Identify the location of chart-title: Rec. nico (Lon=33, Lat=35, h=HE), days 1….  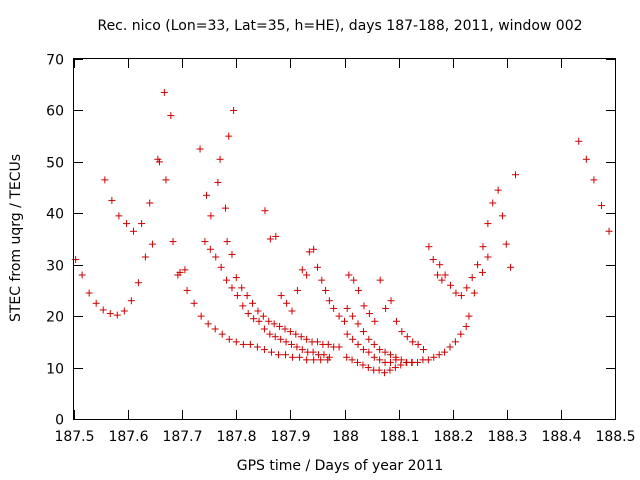
(339, 26).